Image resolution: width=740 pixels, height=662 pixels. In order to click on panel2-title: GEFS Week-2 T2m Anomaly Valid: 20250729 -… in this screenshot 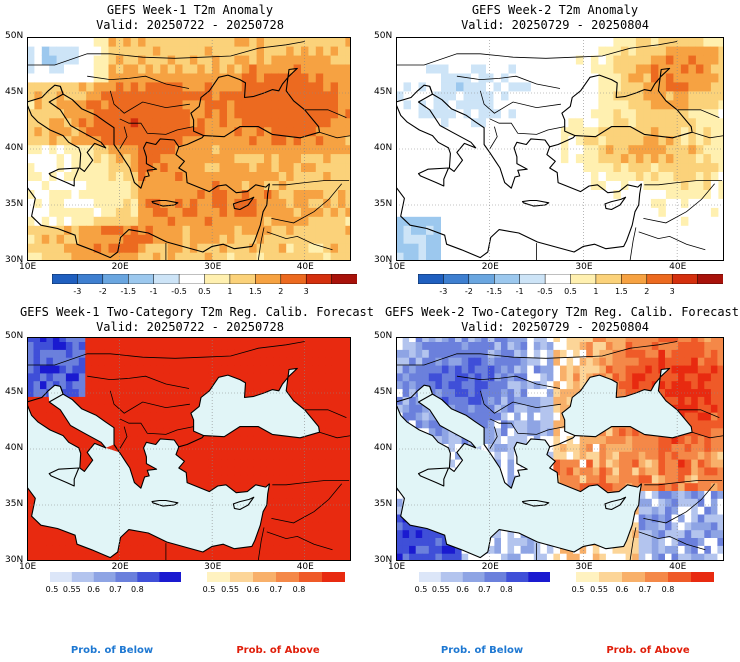, I will do `click(555, 18)`.